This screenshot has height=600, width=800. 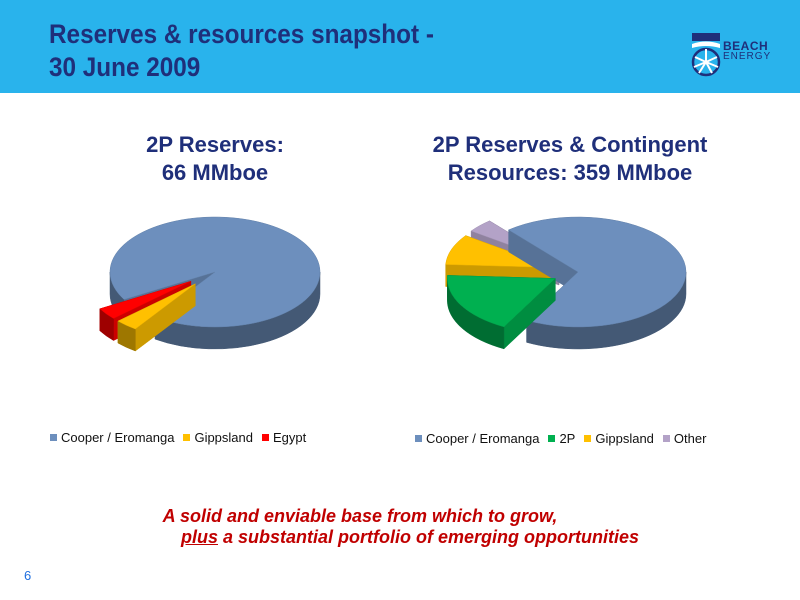 I want to click on chart-title-line2: Resources: 359 MMboe, so click(x=570, y=172).